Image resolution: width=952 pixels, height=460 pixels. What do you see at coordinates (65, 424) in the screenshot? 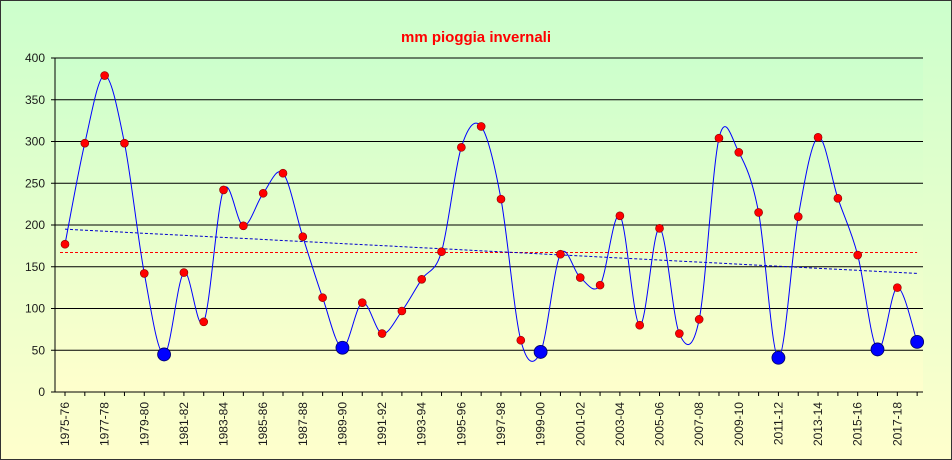
I see `x-tick-label: 1975-76` at bounding box center [65, 424].